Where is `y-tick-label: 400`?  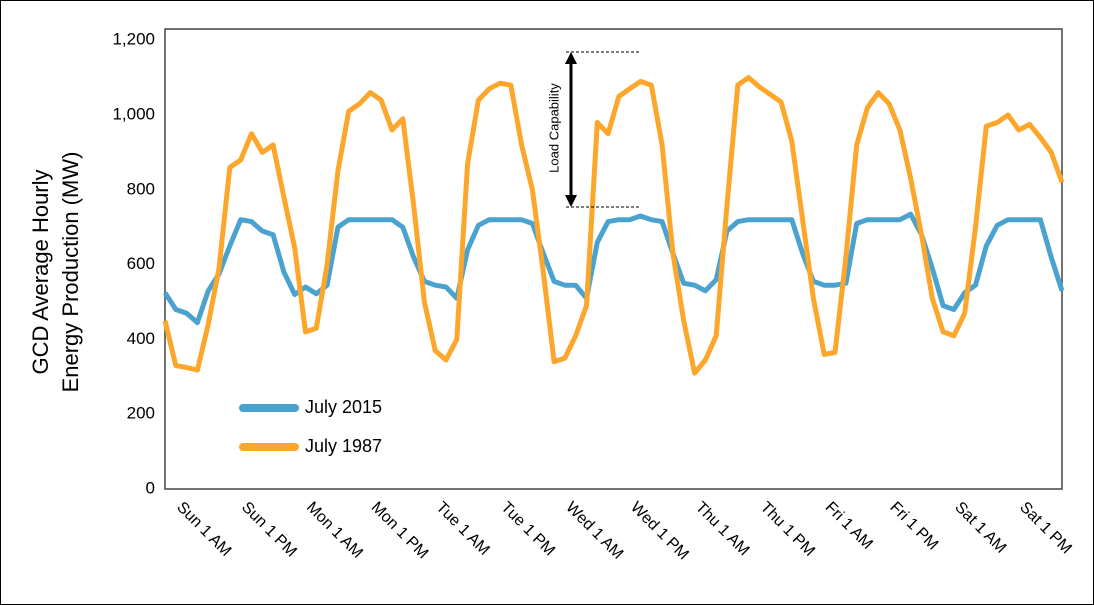 y-tick-label: 400 is located at coordinates (141, 338).